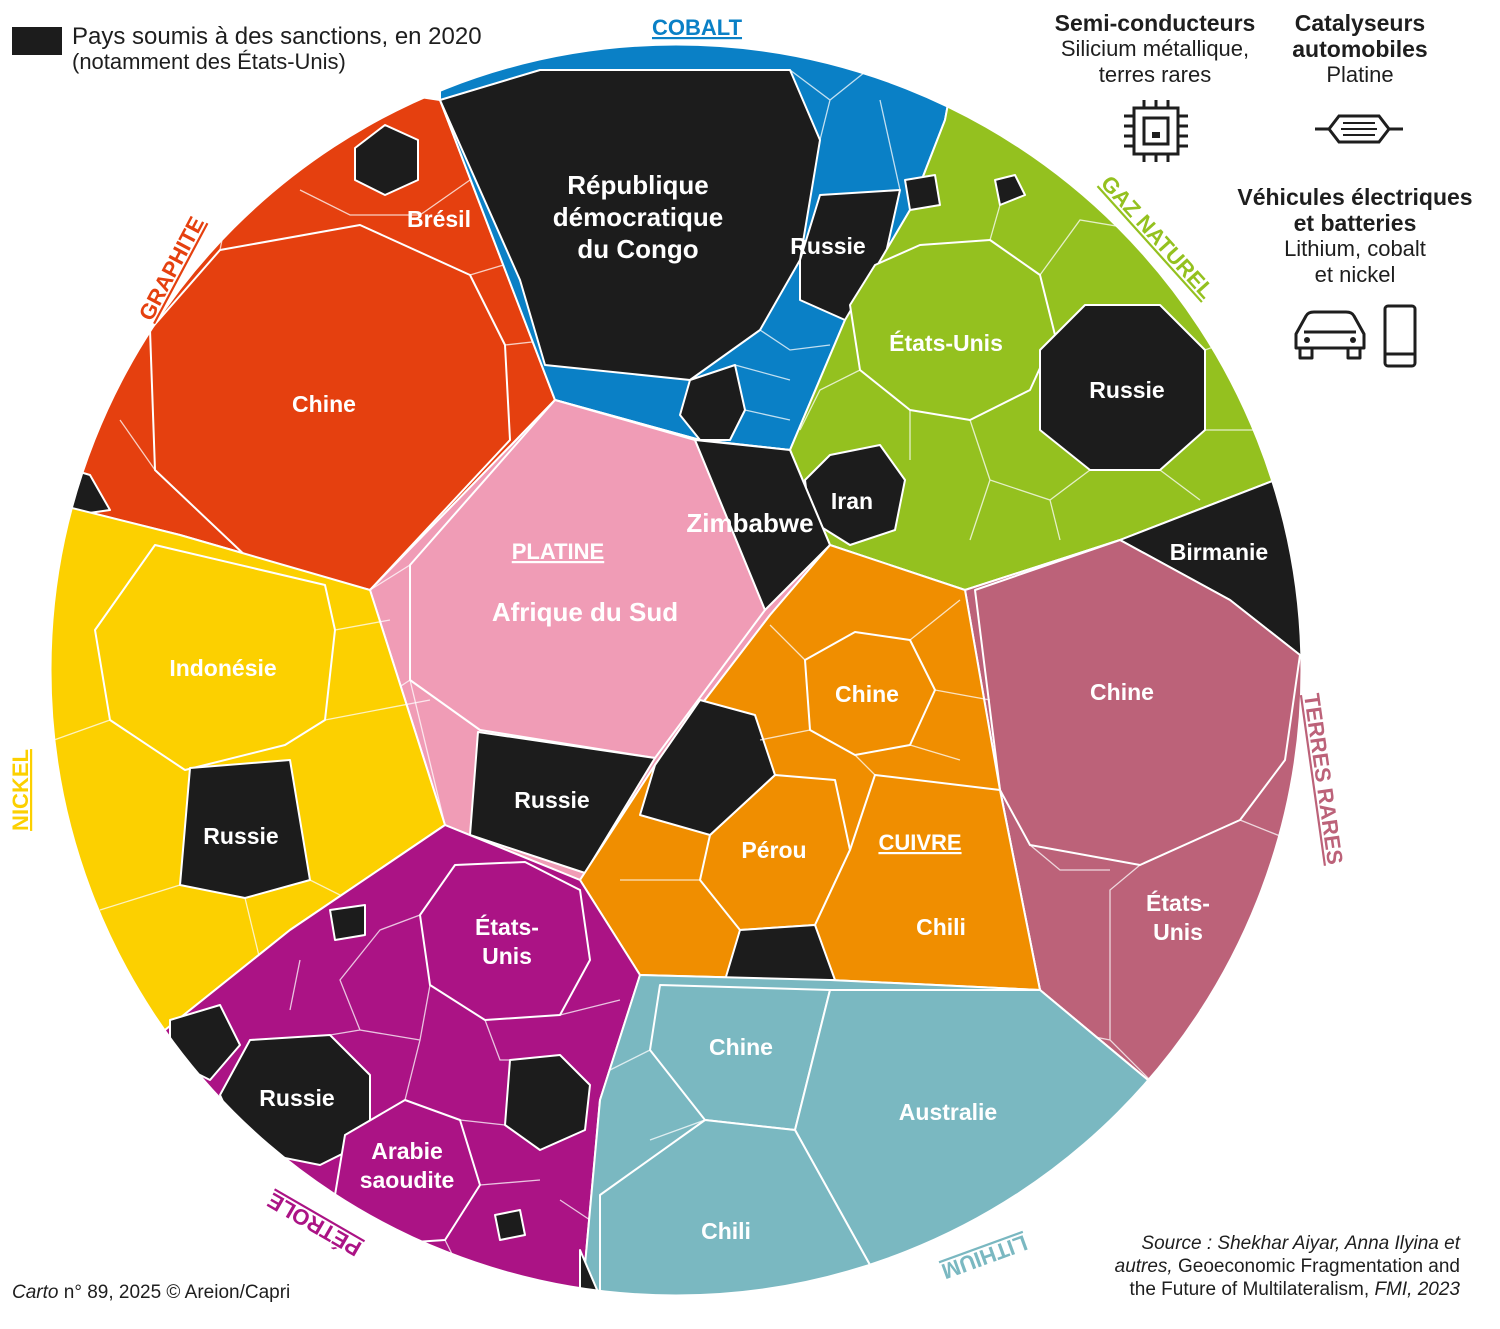  What do you see at coordinates (1355, 210) in the screenshot?
I see `usage-title: Véhicules électriques et batteries` at bounding box center [1355, 210].